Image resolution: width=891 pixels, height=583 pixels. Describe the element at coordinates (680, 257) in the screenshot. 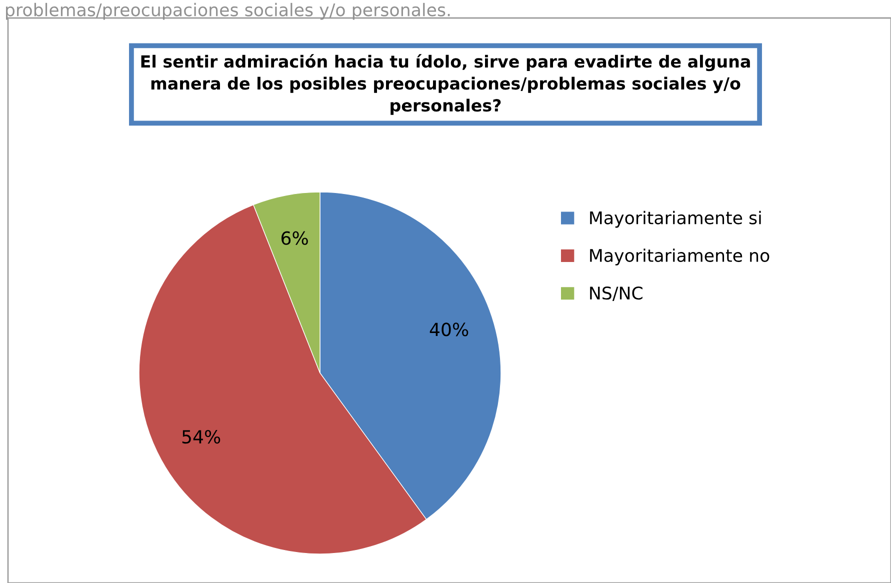

I see `legend-label: Mayoritariamente no` at that location.